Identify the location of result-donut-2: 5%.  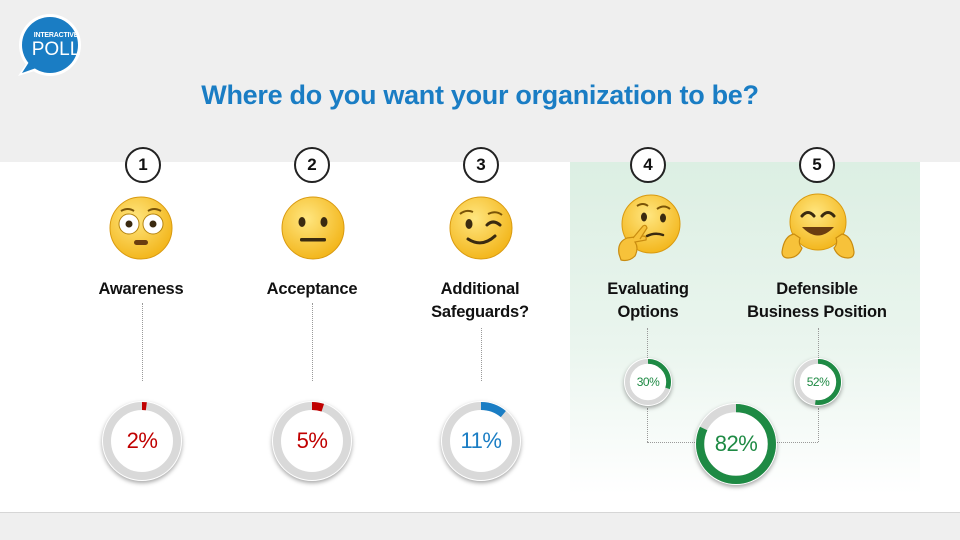
(312, 441).